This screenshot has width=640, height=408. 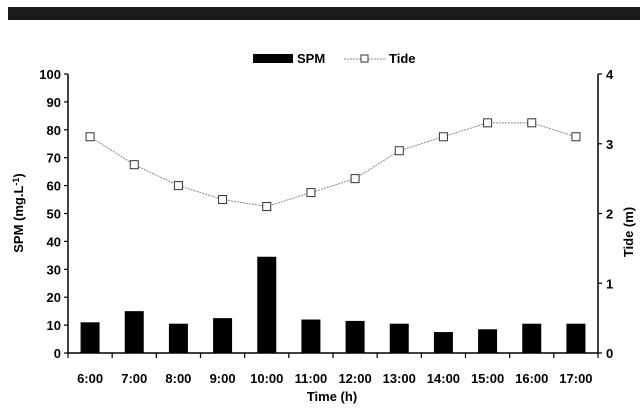 What do you see at coordinates (54, 186) in the screenshot?
I see `y-tick-label: 60` at bounding box center [54, 186].